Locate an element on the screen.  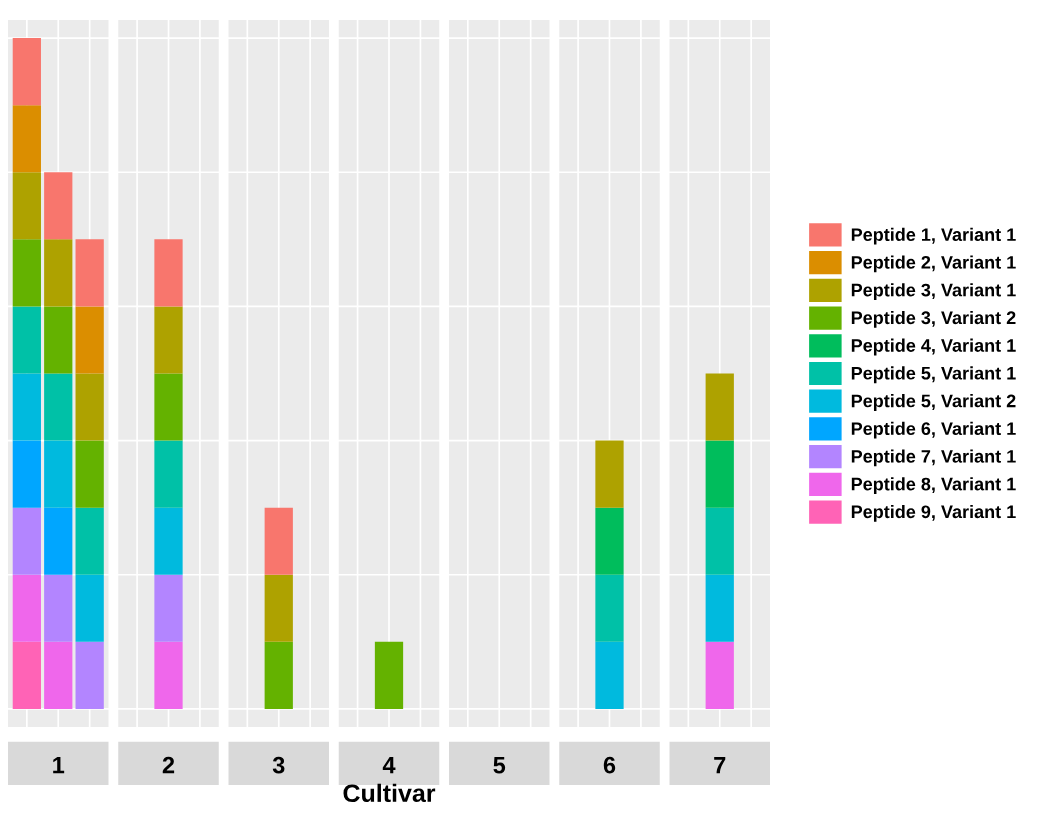
x-tick-label: 7 is located at coordinates (720, 765).